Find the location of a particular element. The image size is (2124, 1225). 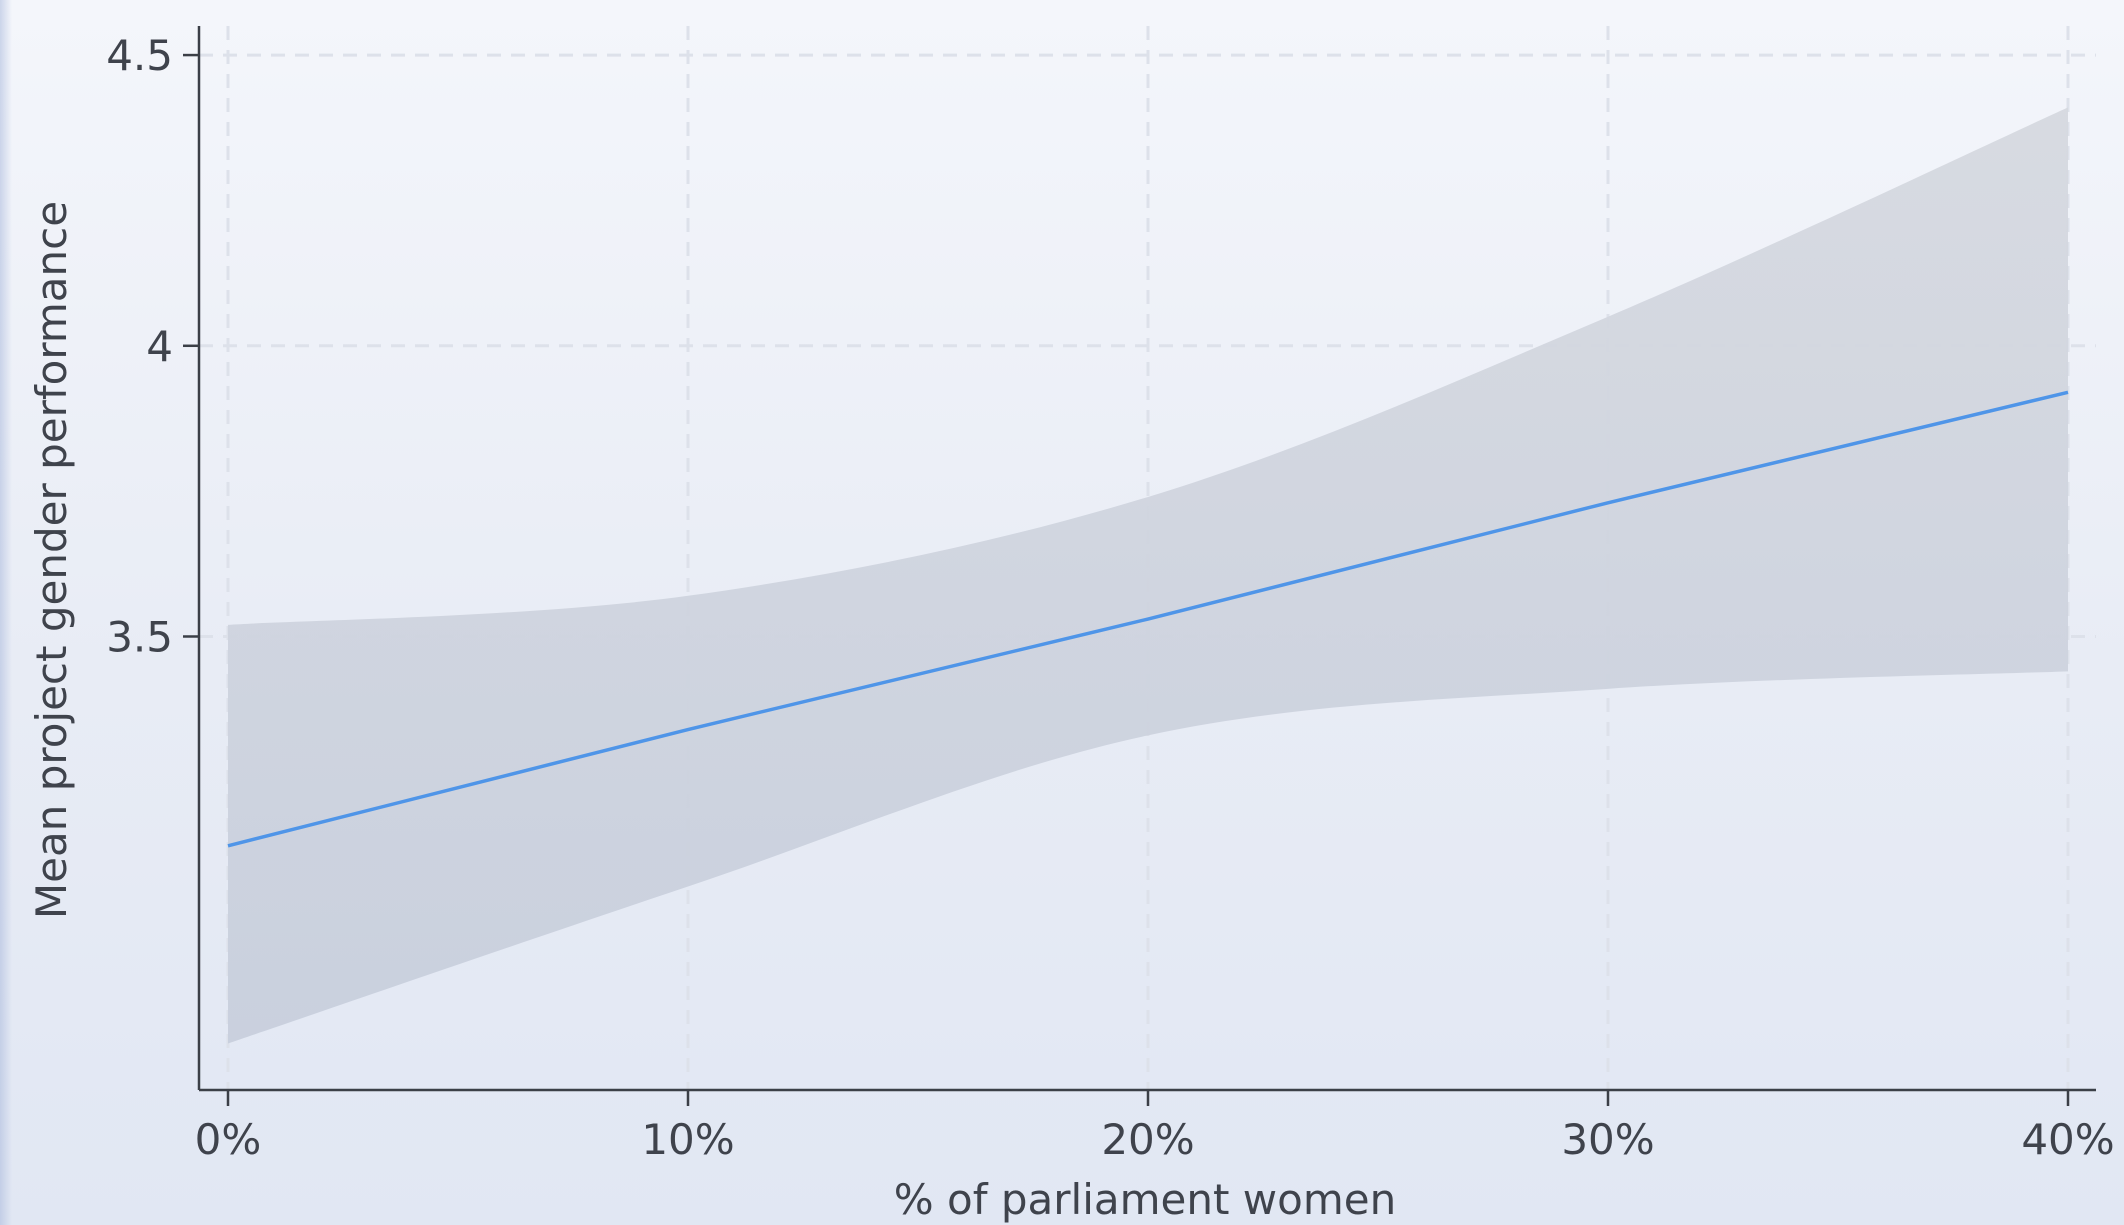

y-tick-label: 4 is located at coordinates (159, 346).